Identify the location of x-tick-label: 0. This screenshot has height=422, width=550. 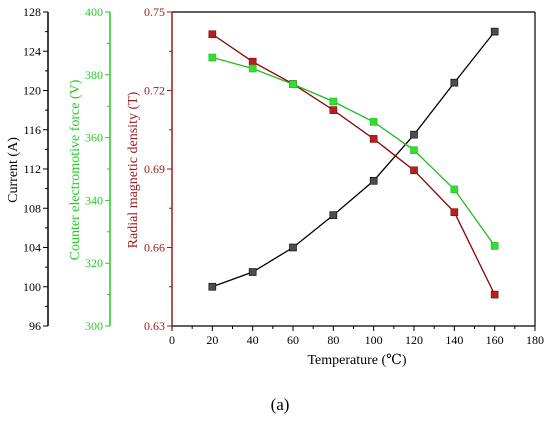
(172, 340).